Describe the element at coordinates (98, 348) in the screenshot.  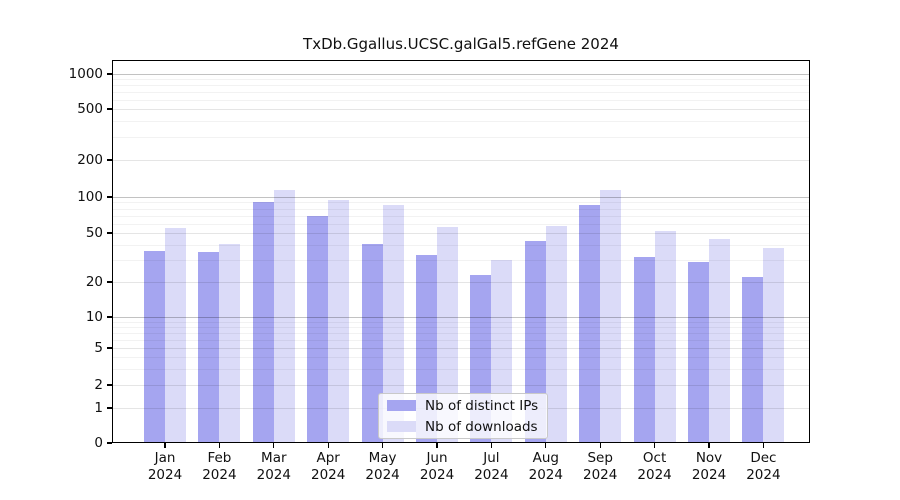
I see `y-tick-label-5: 5` at that location.